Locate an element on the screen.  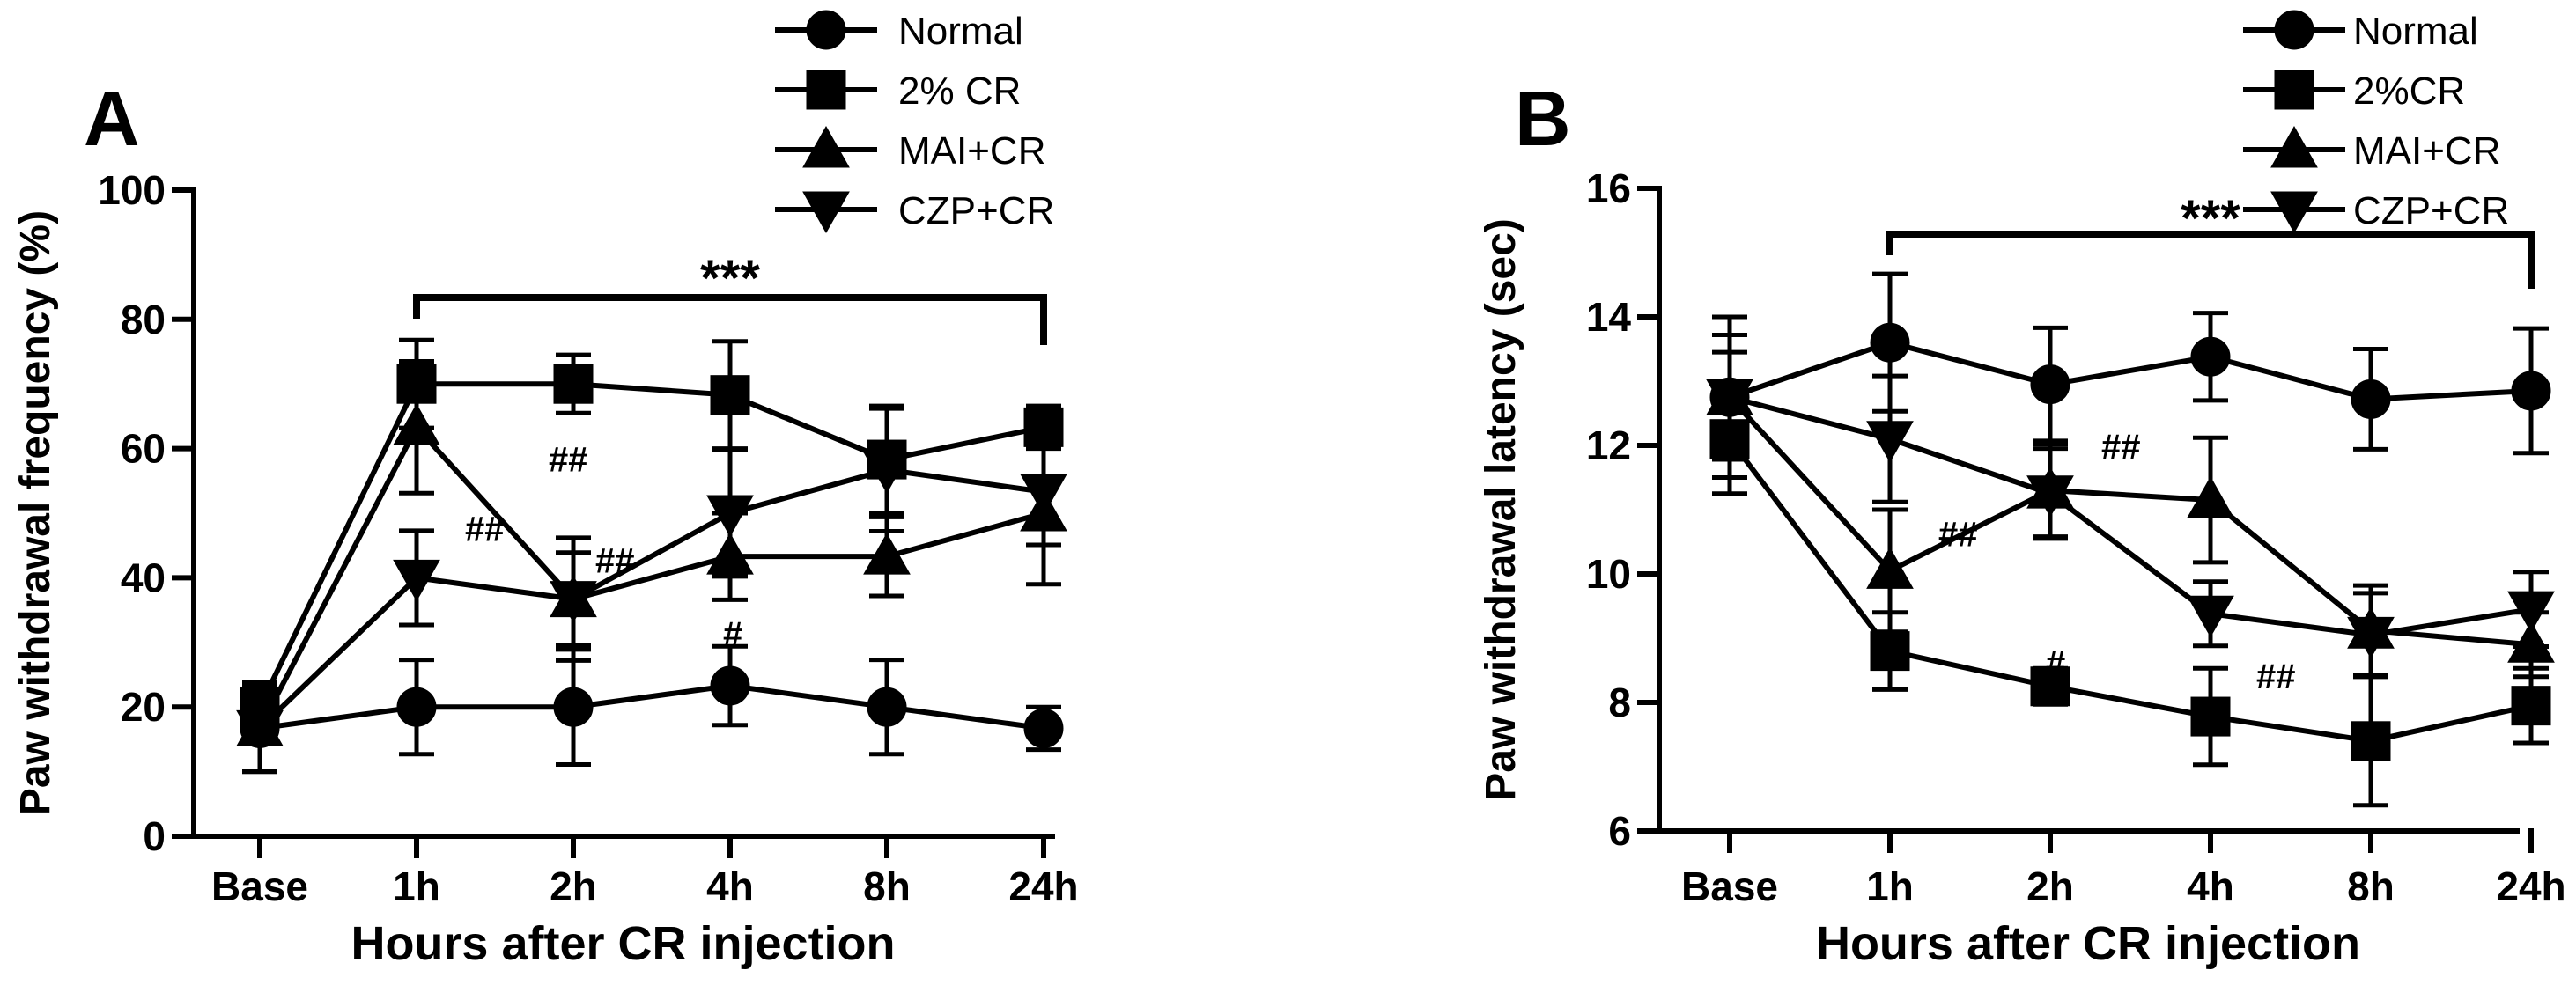
legend-label: 2% CR is located at coordinates (959, 91).